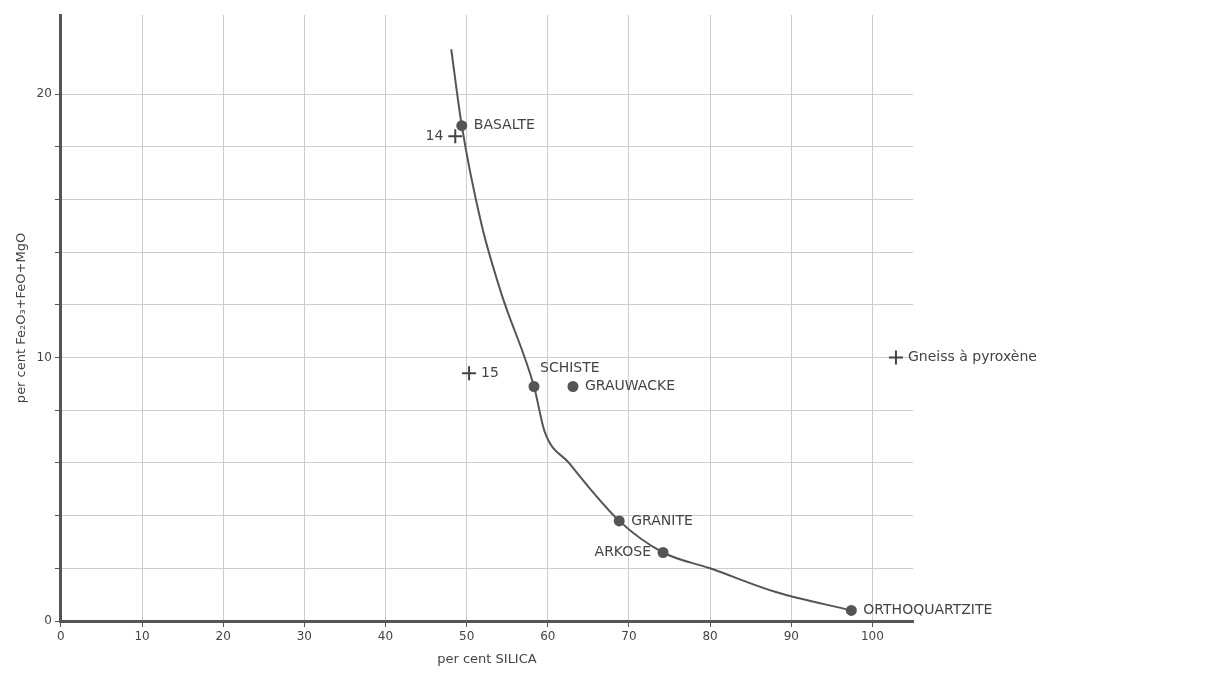 The width and height of the screenshot is (1223, 676). What do you see at coordinates (61, 636) in the screenshot?
I see `x-tick-label: 0` at bounding box center [61, 636].